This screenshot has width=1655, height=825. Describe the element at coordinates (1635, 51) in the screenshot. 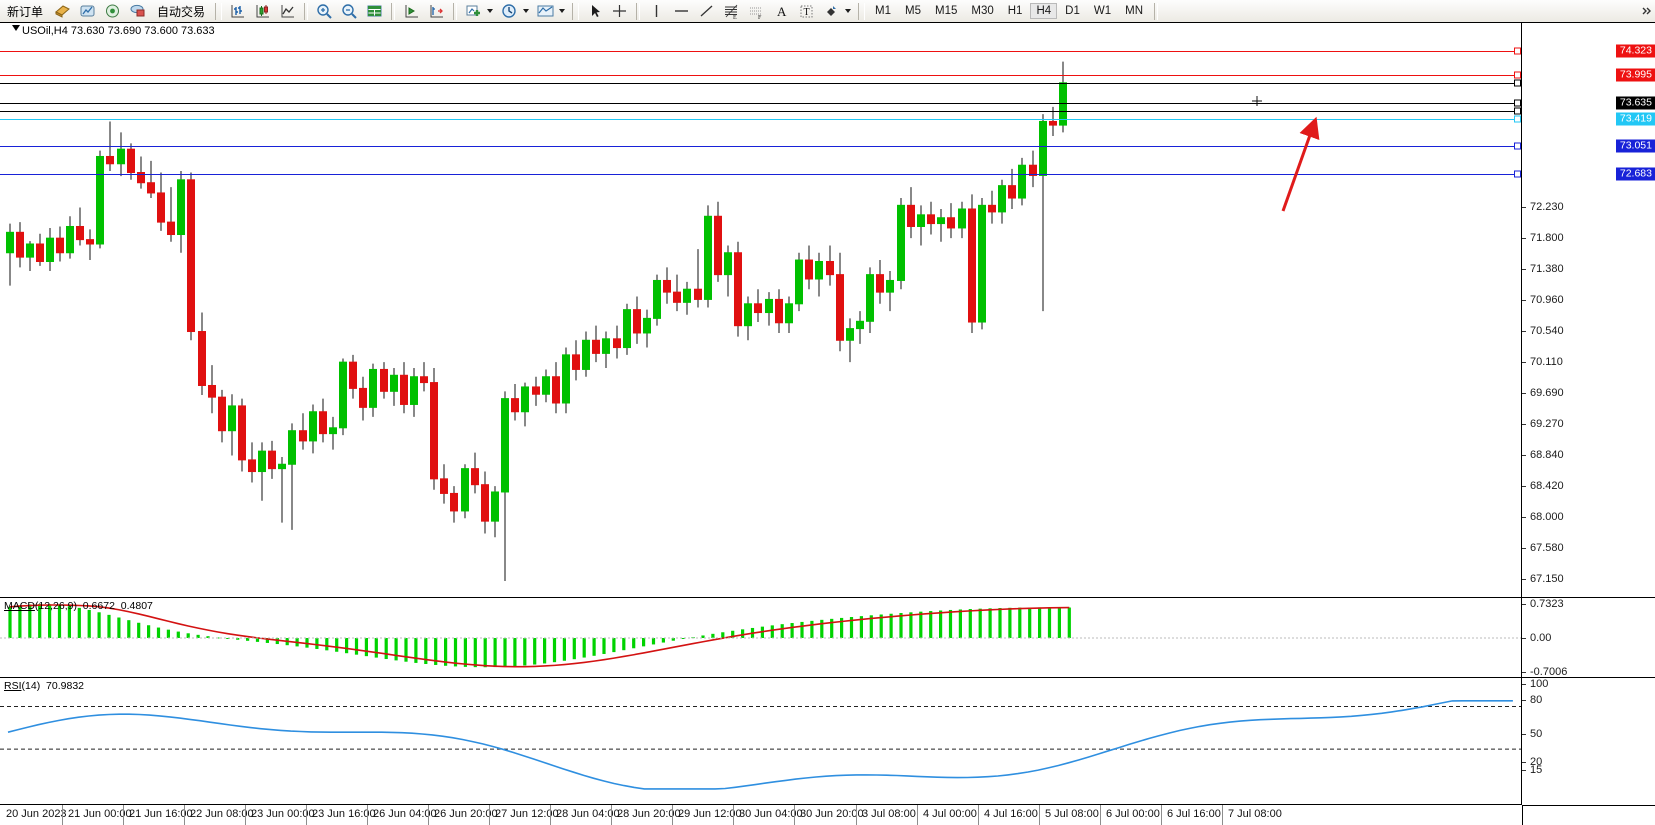

I see `price-tag-74-323: 74.323` at that location.